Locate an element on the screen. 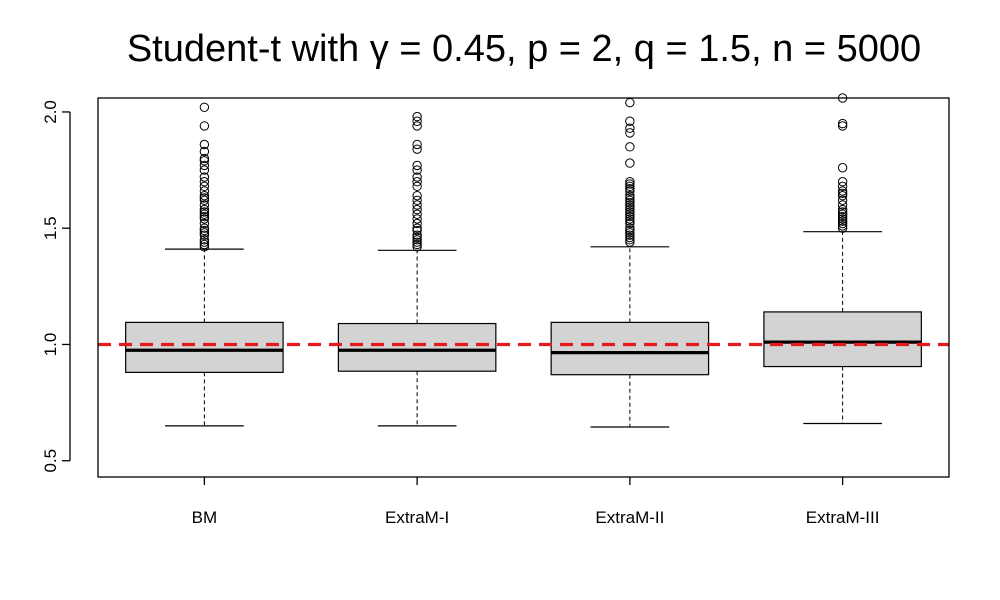  y-tick-label: 1.5 is located at coordinates (50, 228).